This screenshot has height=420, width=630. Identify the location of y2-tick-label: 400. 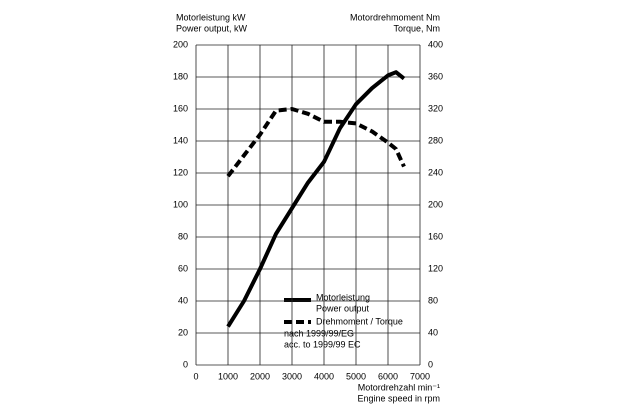
(435, 44).